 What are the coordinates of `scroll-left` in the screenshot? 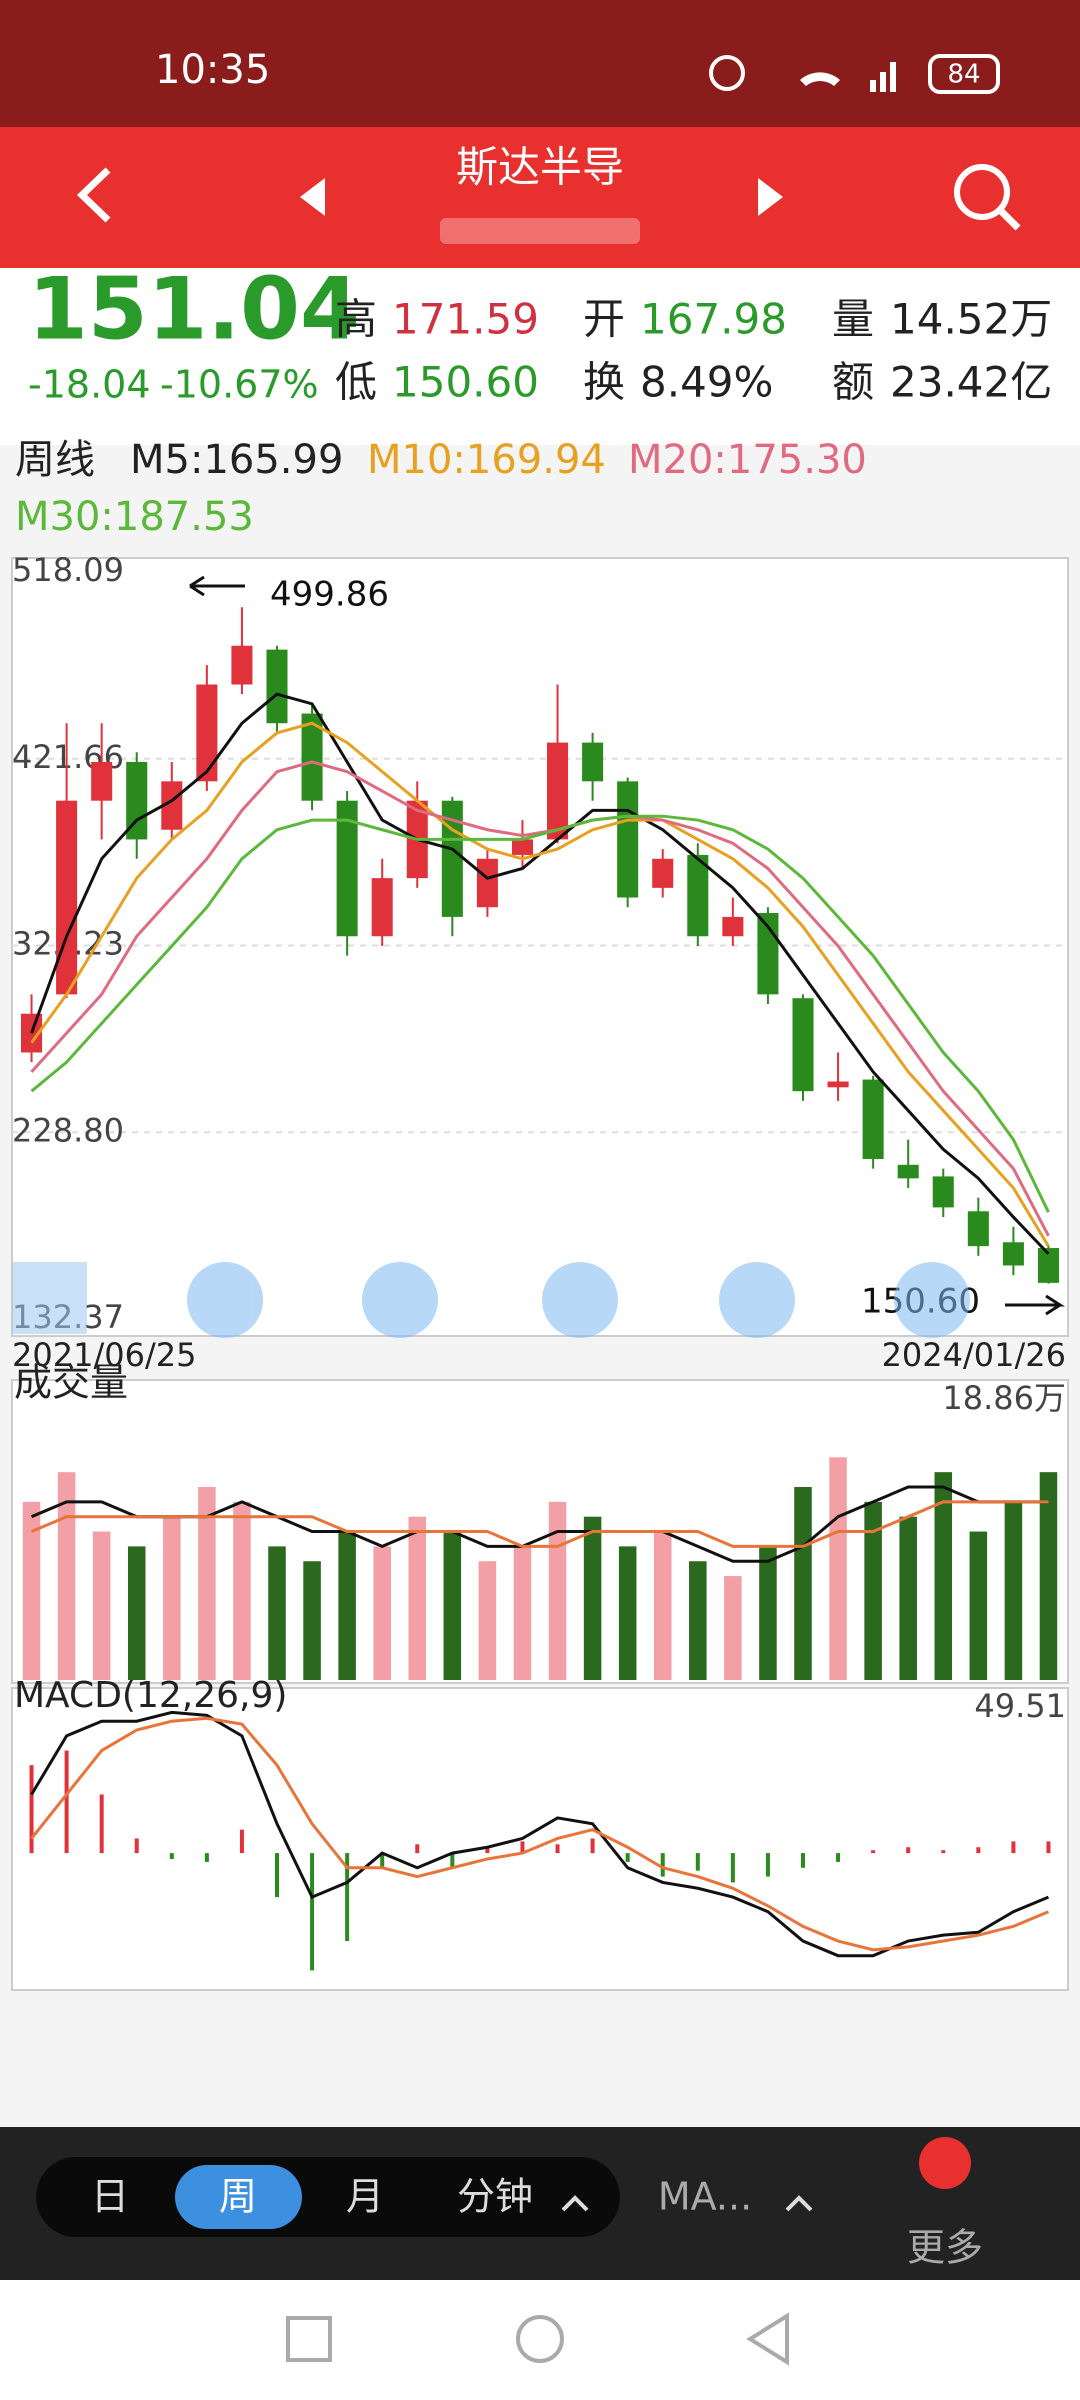 It's located at (49, 1298).